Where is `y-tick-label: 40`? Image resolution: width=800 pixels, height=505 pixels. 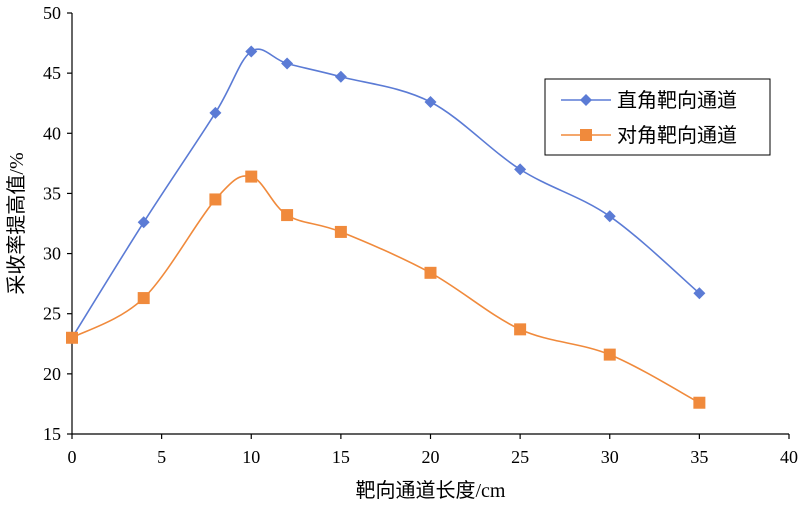 y-tick-label: 40 is located at coordinates (52, 133).